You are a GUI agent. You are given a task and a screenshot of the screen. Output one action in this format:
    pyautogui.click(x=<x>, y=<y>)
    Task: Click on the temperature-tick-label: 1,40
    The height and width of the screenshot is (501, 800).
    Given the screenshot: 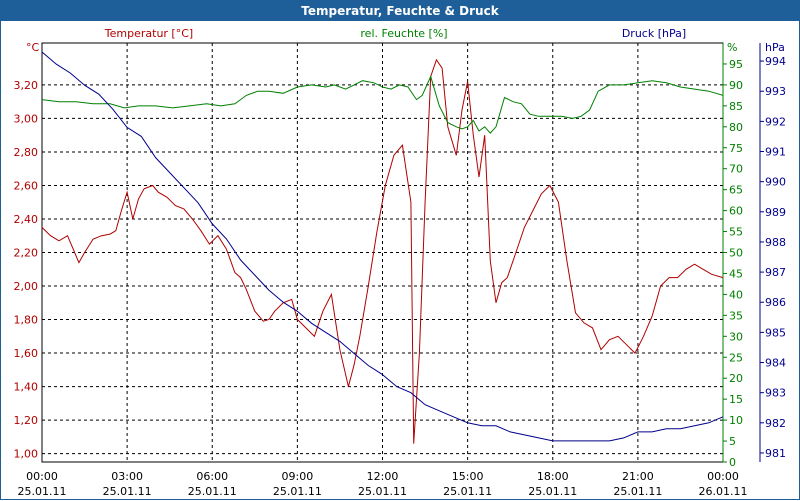 What is the action you would take?
    pyautogui.click(x=26, y=387)
    